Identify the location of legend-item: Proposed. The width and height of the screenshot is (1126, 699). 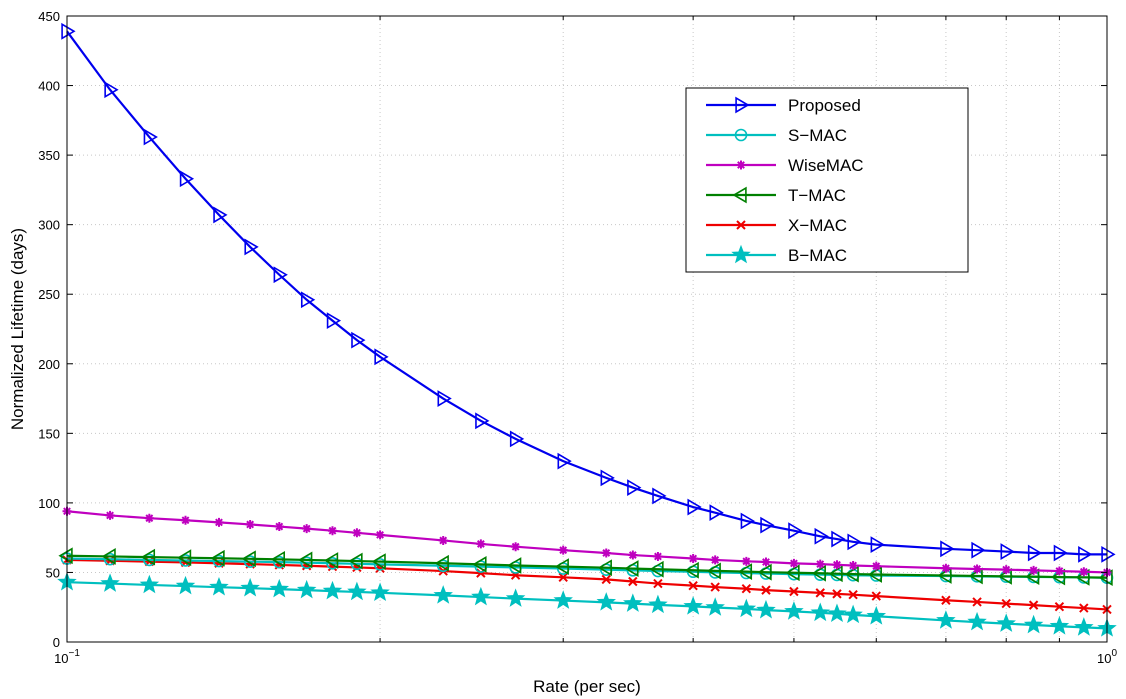
(783, 105).